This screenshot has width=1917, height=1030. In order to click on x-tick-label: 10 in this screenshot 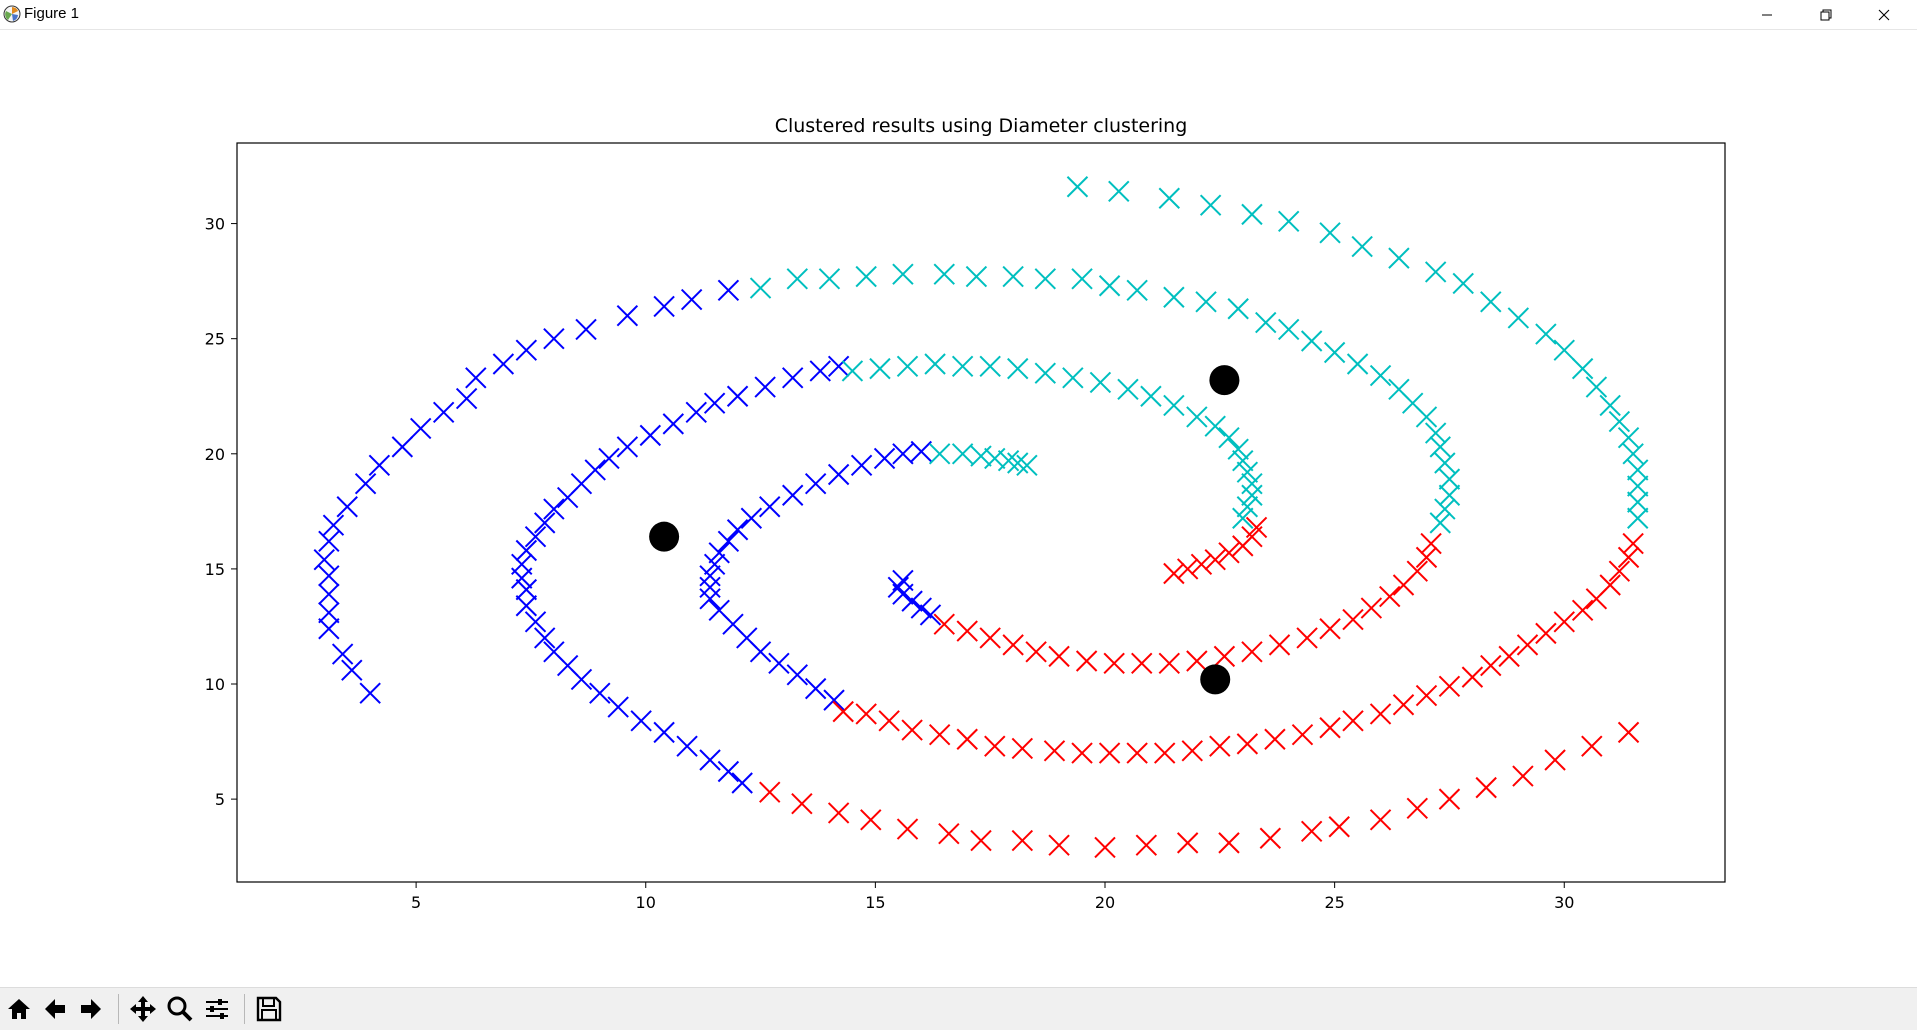, I will do `click(646, 902)`.